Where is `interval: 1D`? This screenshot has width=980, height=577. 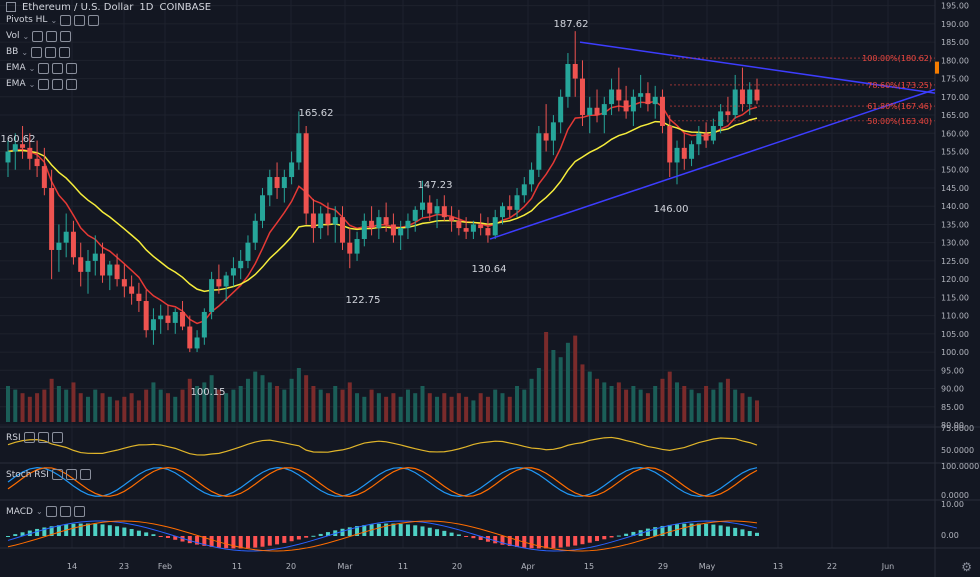 interval: 1D is located at coordinates (146, 7).